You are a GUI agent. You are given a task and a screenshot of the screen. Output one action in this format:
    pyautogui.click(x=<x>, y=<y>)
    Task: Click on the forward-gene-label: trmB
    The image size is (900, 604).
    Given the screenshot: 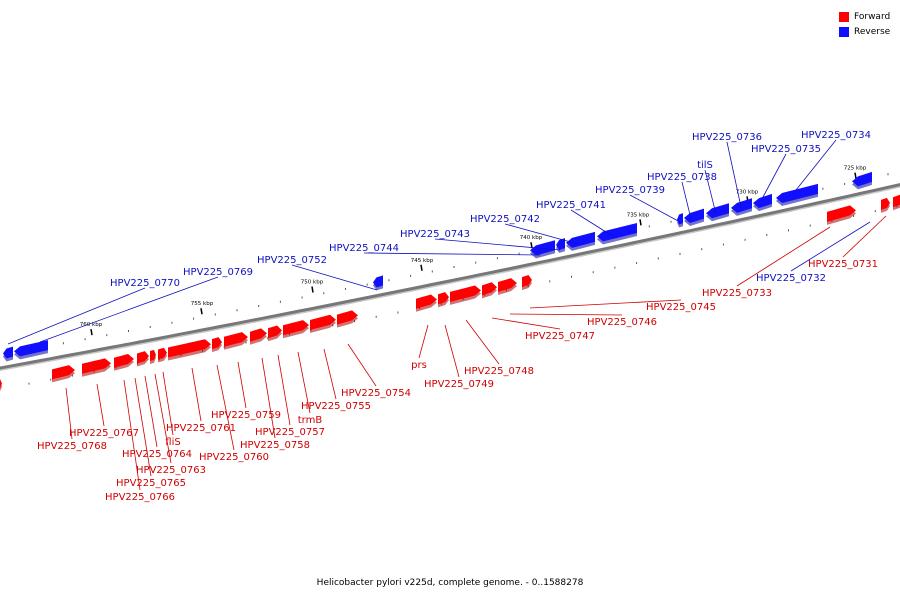 What is the action you would take?
    pyautogui.click(x=310, y=420)
    